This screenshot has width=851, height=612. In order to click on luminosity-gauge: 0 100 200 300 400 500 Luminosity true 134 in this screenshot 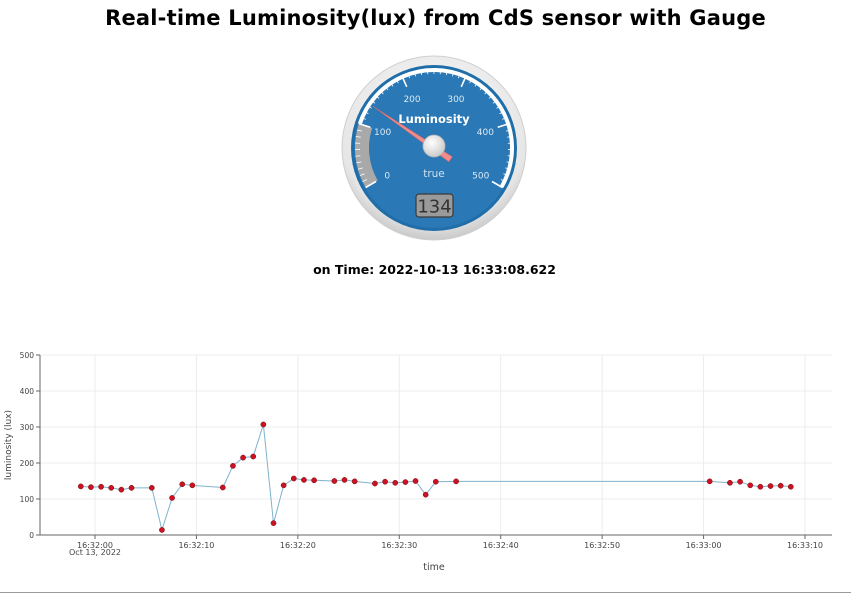, I will do `click(434, 148)`.